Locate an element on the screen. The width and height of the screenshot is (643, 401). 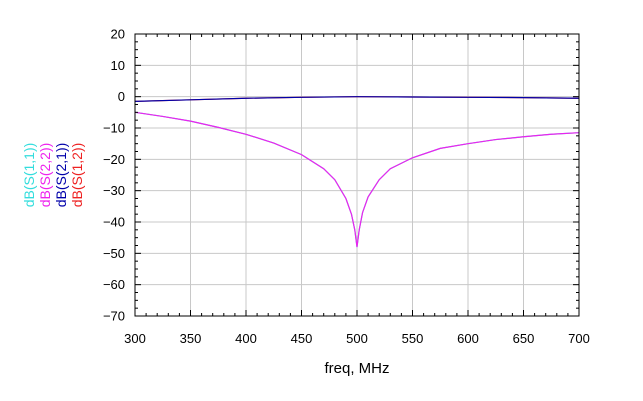
legend-item: dB(S(1,1)) is located at coordinates (29, 175).